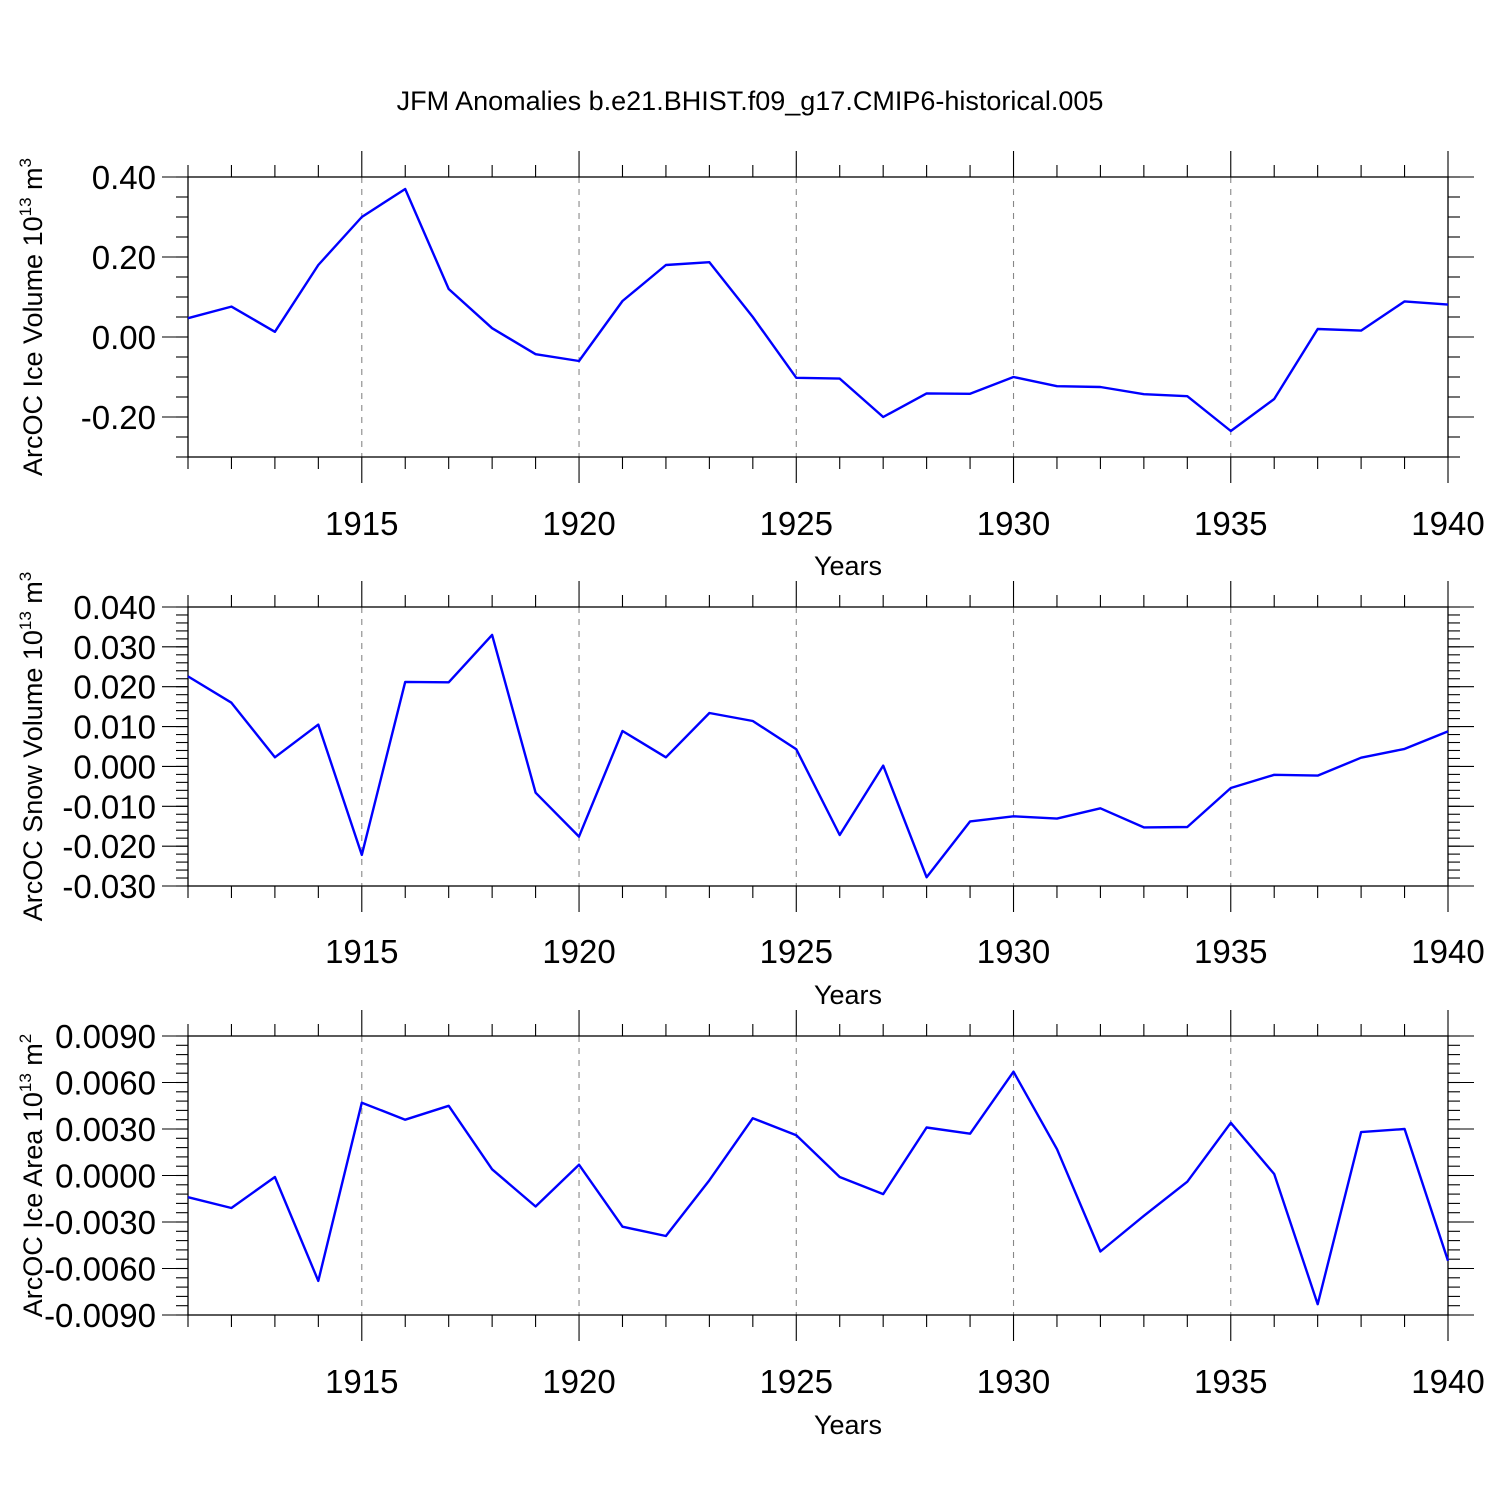 Image resolution: width=1500 pixels, height=1500 pixels. Describe the element at coordinates (105, 1036) in the screenshot. I see `y-tick-label: 0.0090` at that location.